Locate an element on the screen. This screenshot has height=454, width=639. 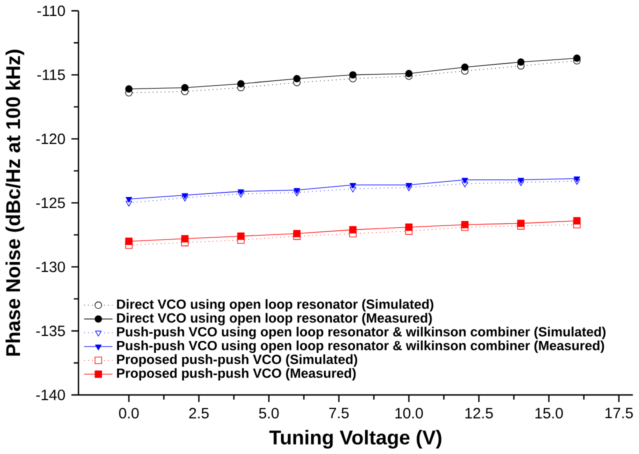
x-tick-label: 2.5 is located at coordinates (199, 413).